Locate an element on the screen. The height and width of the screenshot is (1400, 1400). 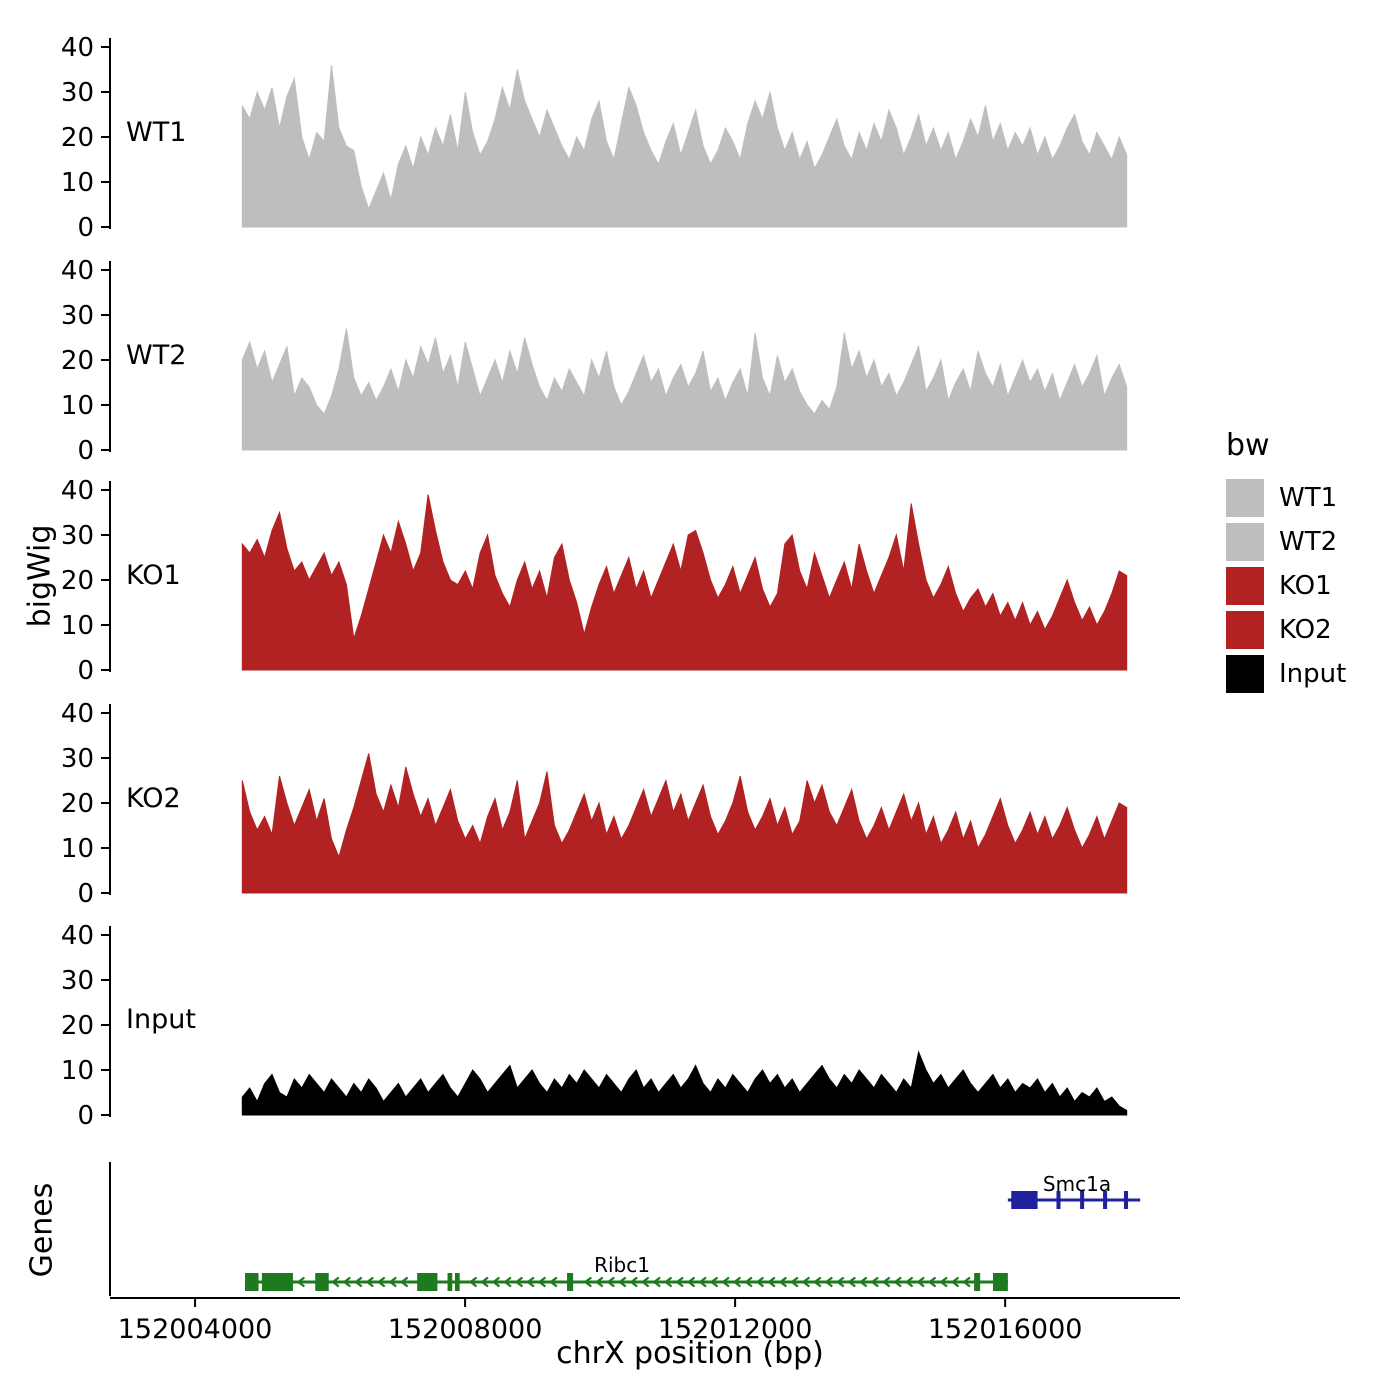
legend-swatch-wt1 is located at coordinates (1245, 498).